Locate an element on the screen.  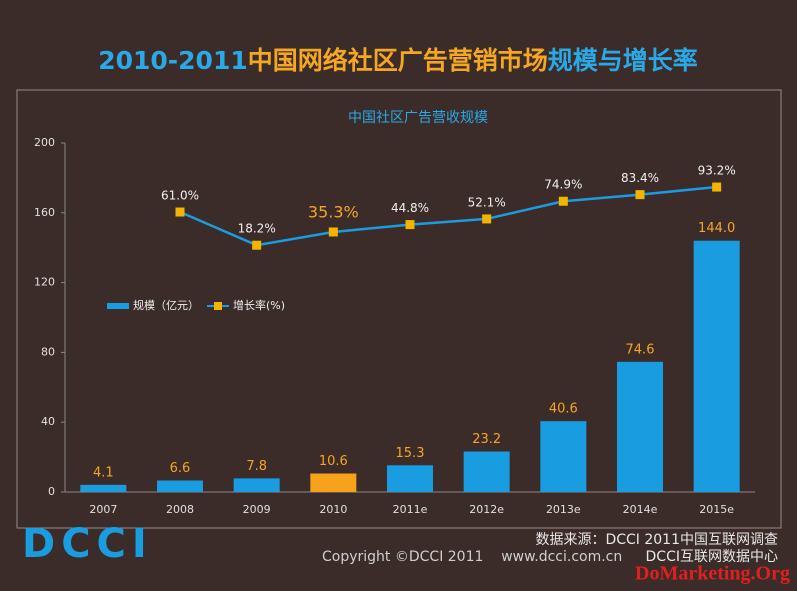
title-part: 2010-2011 is located at coordinates (173, 60).